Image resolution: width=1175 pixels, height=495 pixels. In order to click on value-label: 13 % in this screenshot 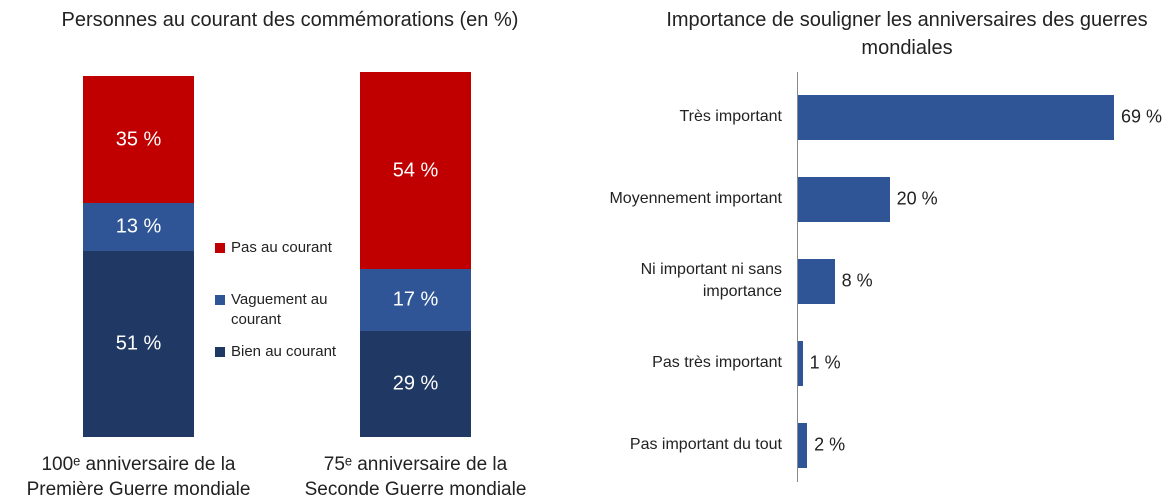, I will do `click(138, 226)`.